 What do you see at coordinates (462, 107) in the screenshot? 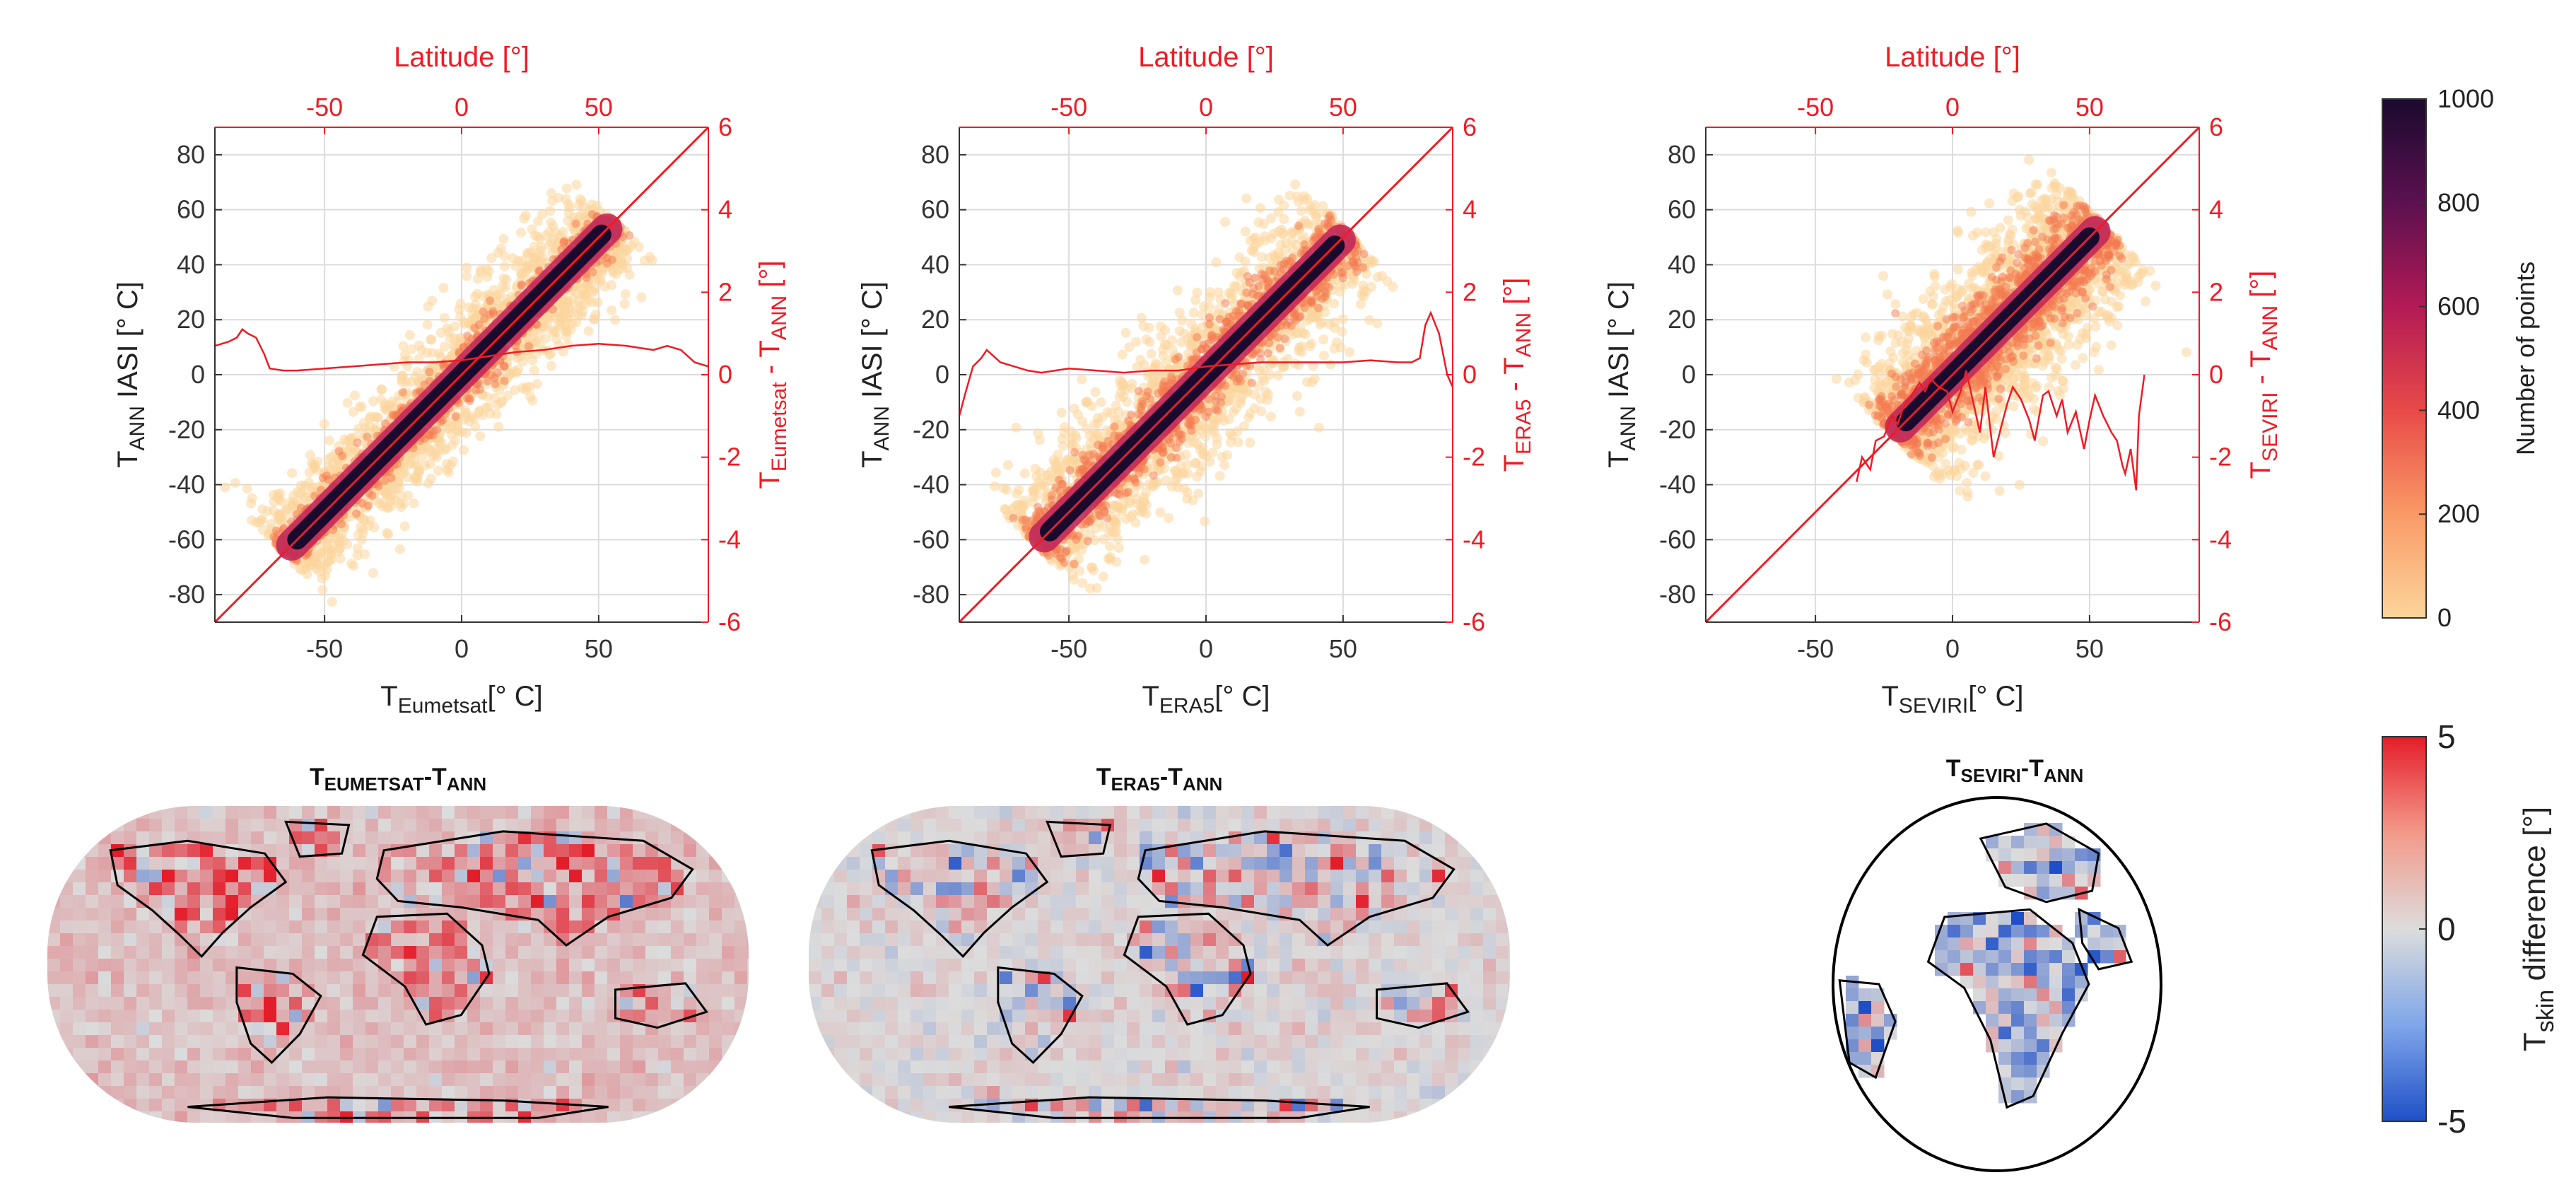
I see `top-tick-label: 0` at bounding box center [462, 107].